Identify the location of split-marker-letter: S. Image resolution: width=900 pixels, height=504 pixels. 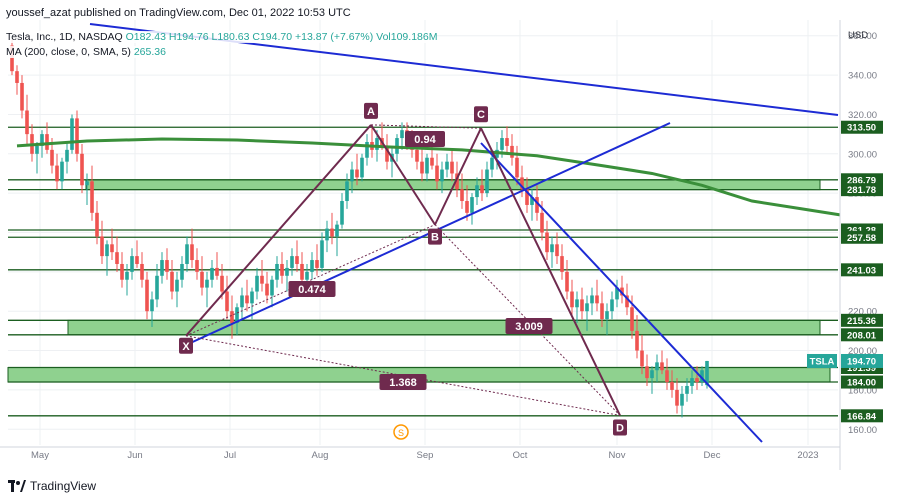
(401, 433).